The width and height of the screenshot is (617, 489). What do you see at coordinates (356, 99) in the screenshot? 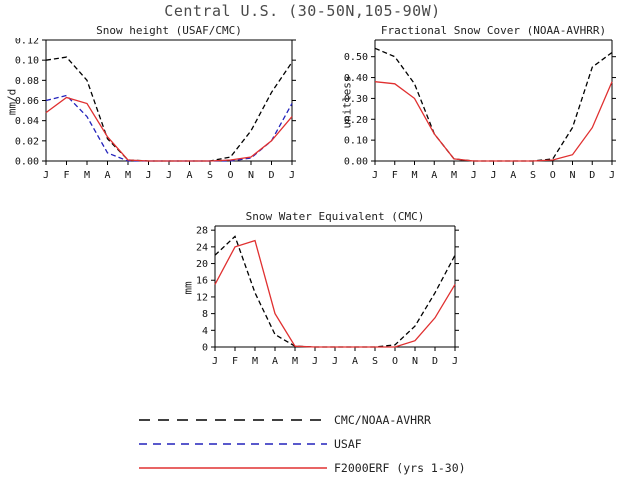
I see `y-tick-label: 0.30` at bounding box center [356, 99].